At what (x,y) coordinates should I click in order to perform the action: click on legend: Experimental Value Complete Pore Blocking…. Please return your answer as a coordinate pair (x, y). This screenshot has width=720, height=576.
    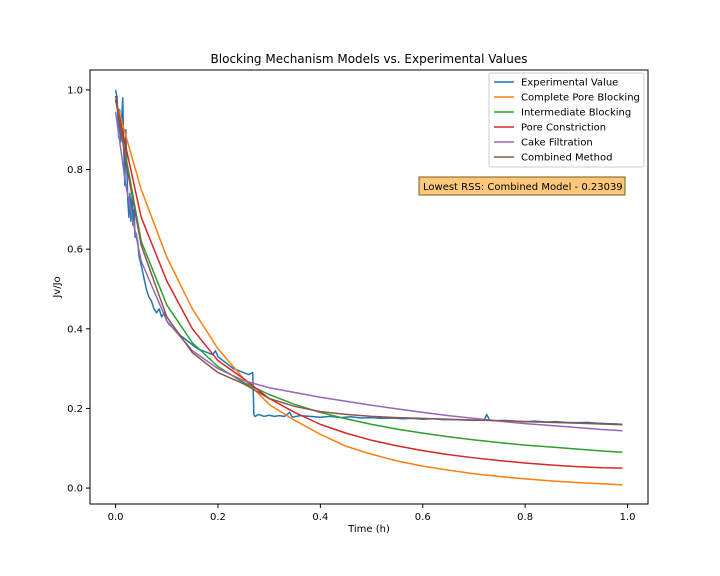
    Looking at the image, I should click on (566, 120).